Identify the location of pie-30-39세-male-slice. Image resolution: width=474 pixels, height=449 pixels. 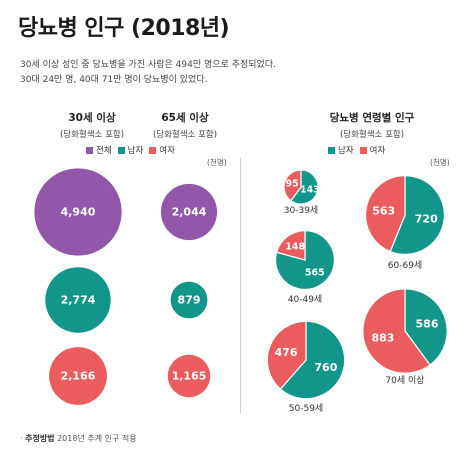
(304, 187).